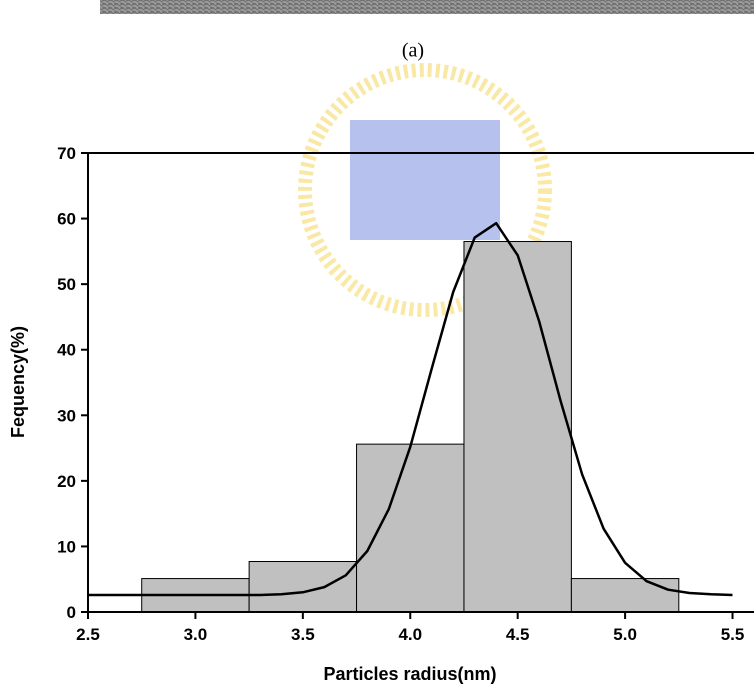 The height and width of the screenshot is (696, 754). Describe the element at coordinates (18, 382) in the screenshot. I see `y-axis-title: Fequency(%)` at that location.